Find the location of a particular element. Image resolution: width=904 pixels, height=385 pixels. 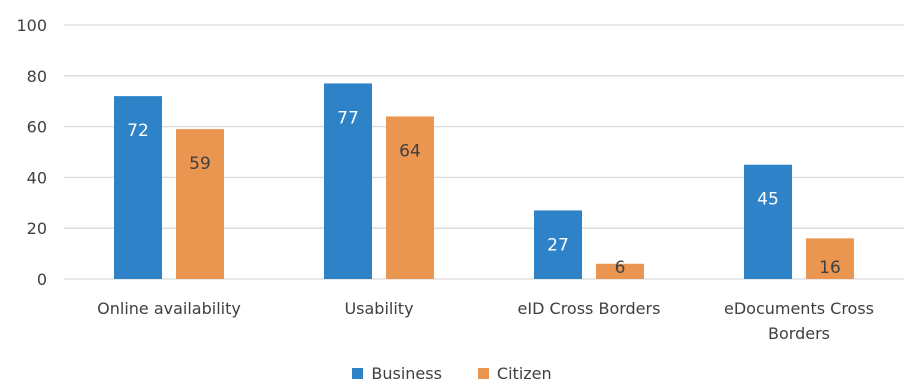

category-label: Borders is located at coordinates (799, 333).